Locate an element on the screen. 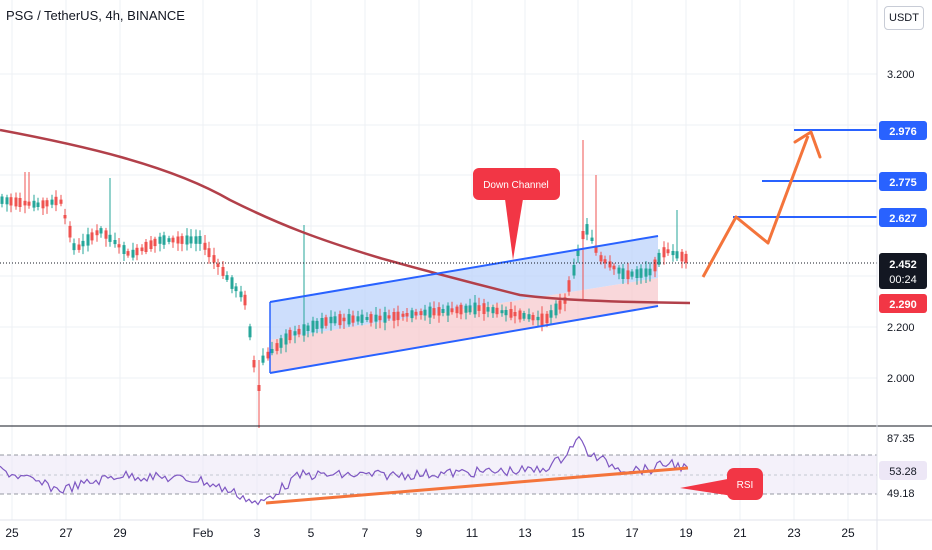  price-axis: 3.200 2.200 2.000 is located at coordinates (895, 275).